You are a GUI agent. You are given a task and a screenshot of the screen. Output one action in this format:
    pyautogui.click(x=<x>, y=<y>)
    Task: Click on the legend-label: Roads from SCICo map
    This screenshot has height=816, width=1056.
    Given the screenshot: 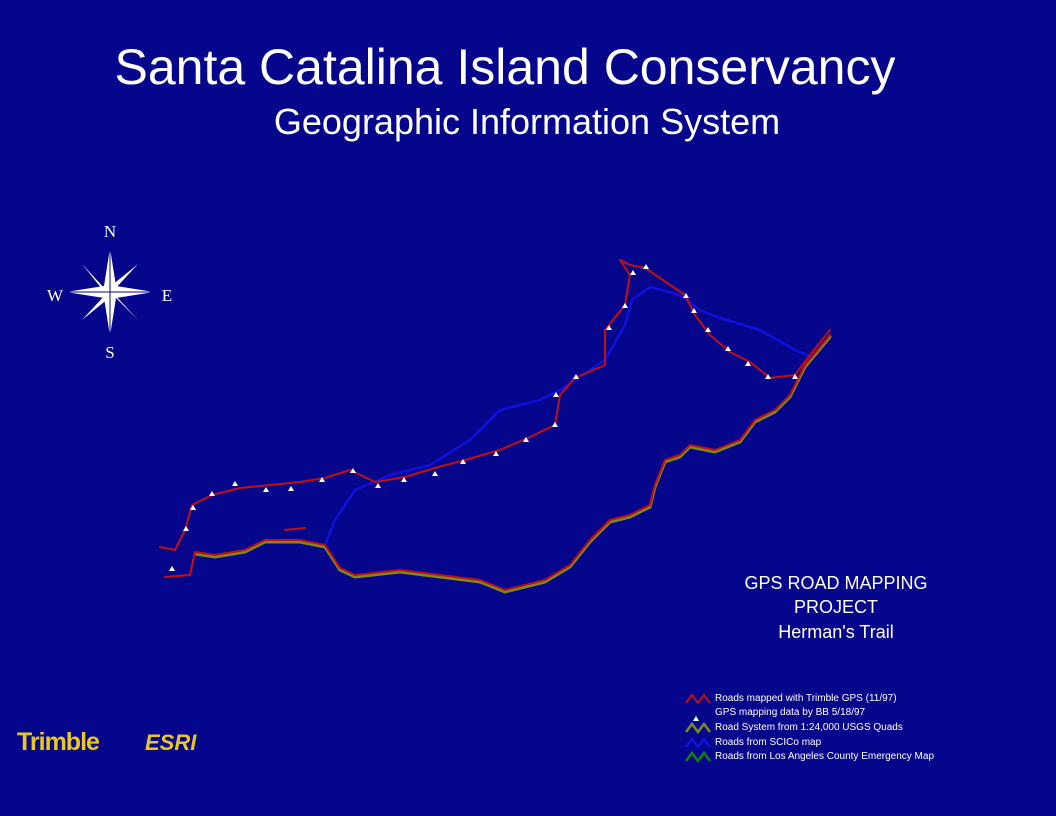 What is the action you would take?
    pyautogui.click(x=768, y=742)
    